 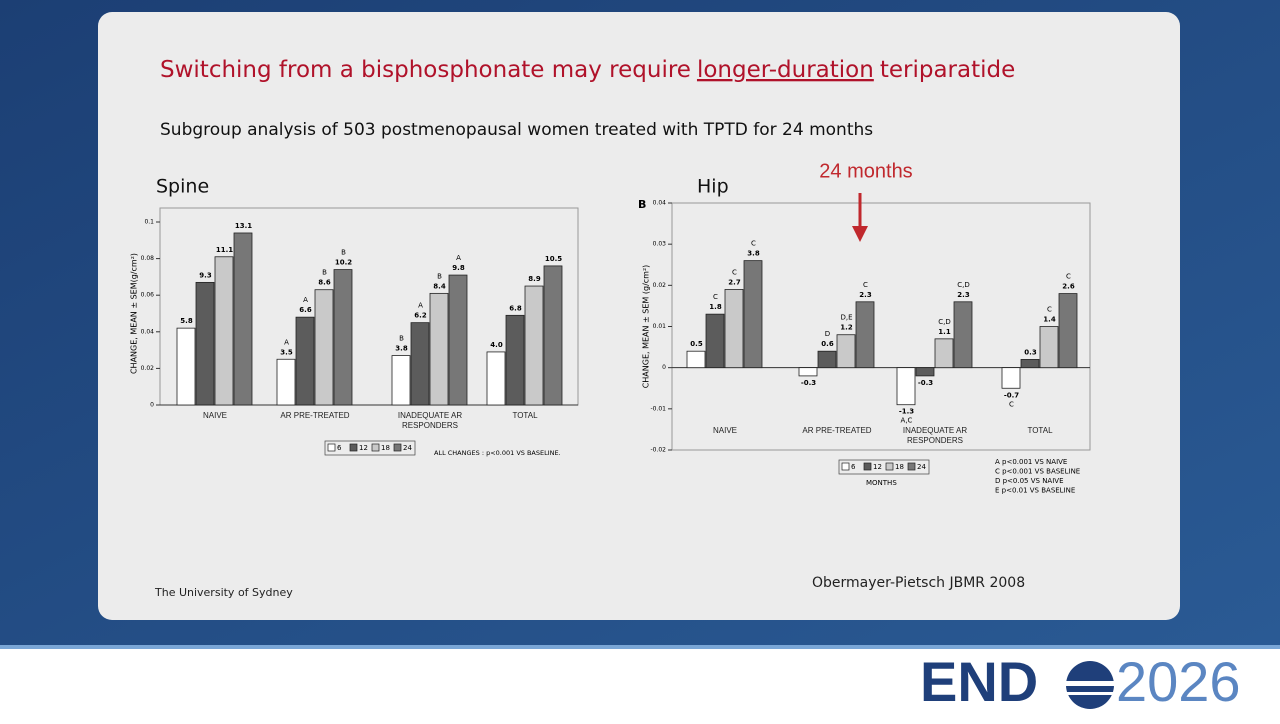 What do you see at coordinates (865, 171) in the screenshot?
I see `annotation: 24 months` at bounding box center [865, 171].